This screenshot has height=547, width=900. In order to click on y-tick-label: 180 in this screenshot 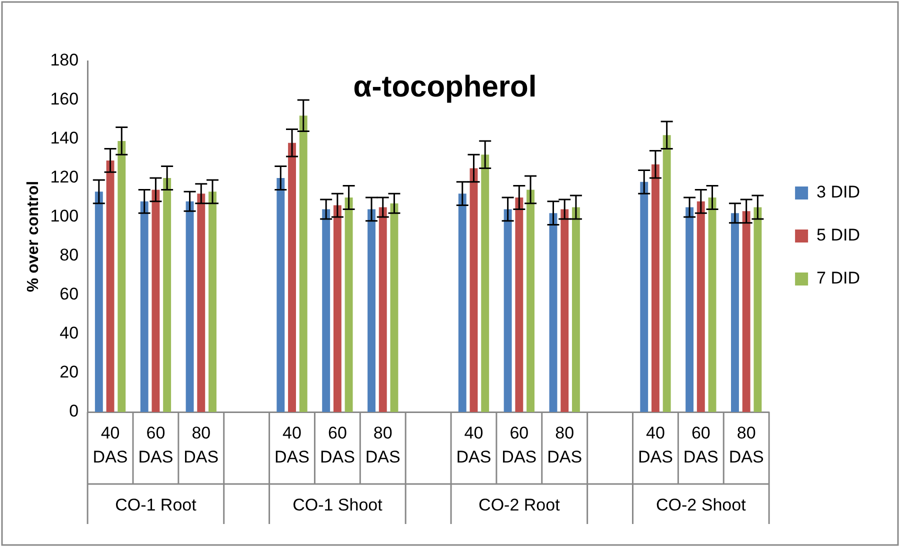, I will do `click(64, 60)`.